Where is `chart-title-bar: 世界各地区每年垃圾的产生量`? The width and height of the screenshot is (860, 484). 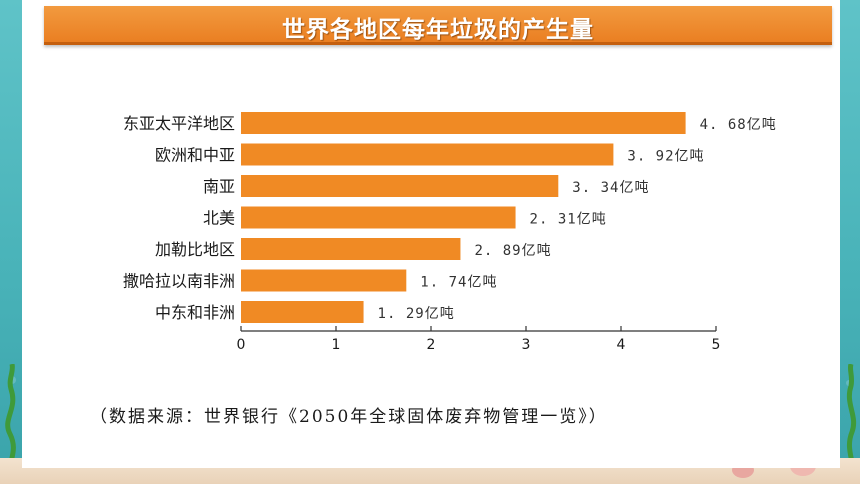 chart-title-bar: 世界各地区每年垃圾的产生量 is located at coordinates (438, 25).